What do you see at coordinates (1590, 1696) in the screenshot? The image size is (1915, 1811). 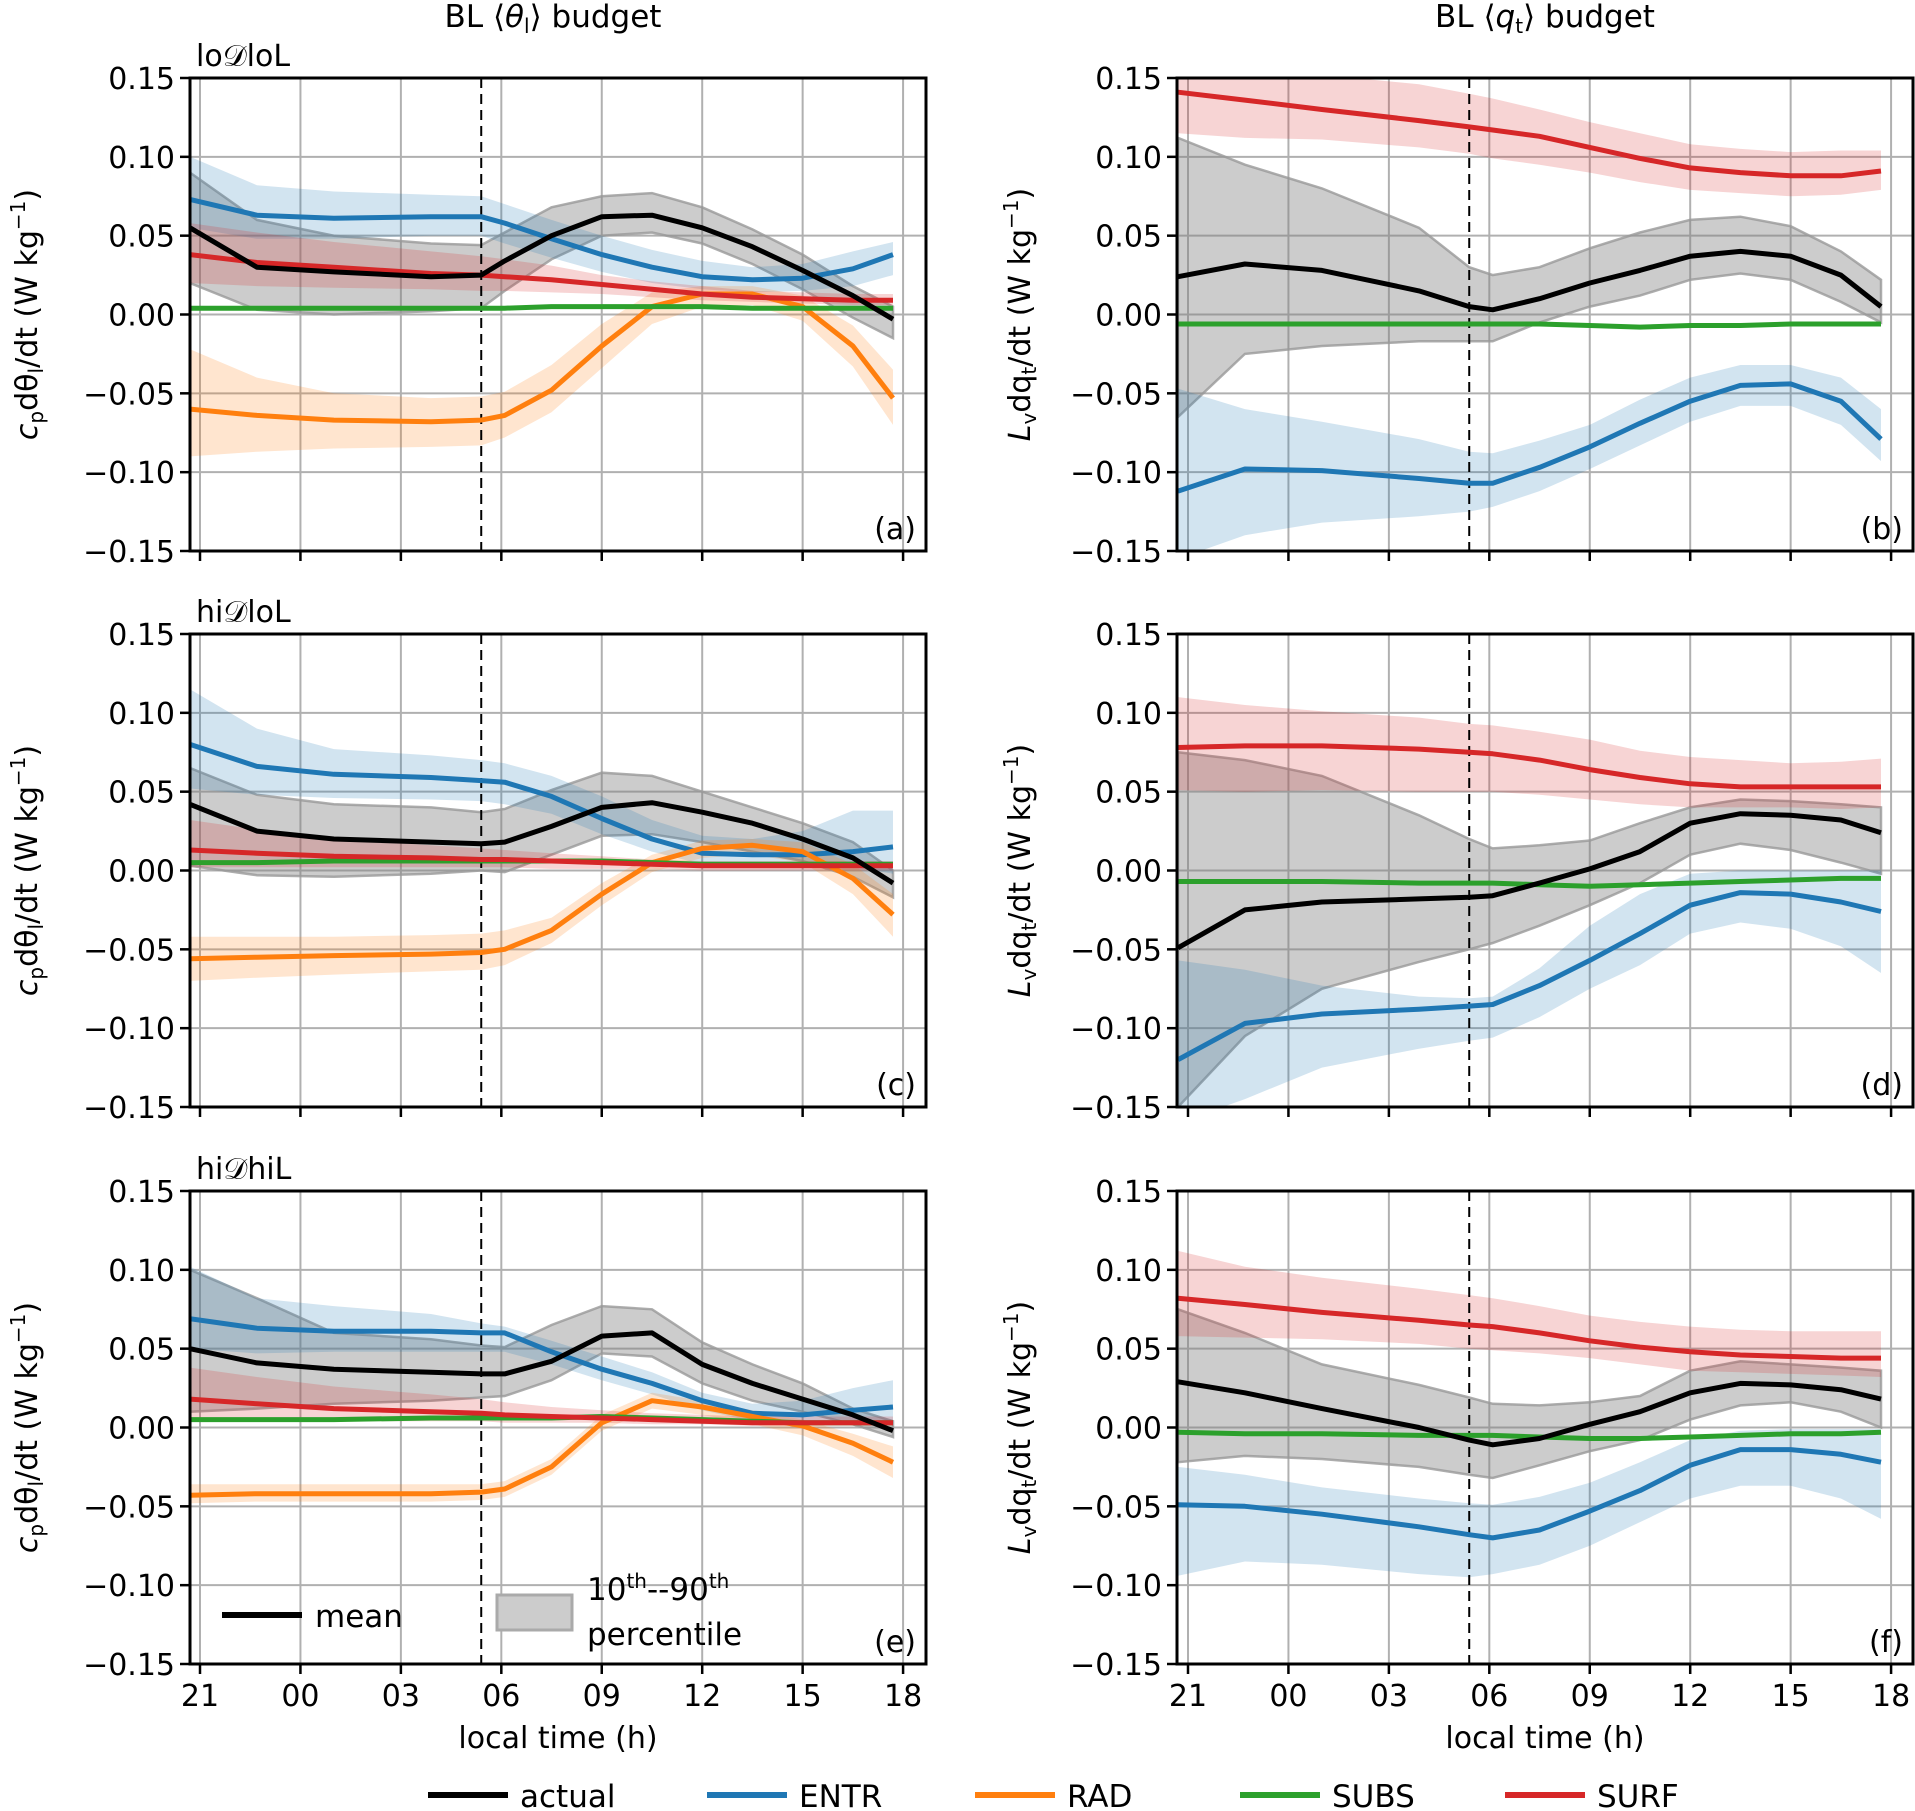 I see `x-tick-label: 09` at bounding box center [1590, 1696].